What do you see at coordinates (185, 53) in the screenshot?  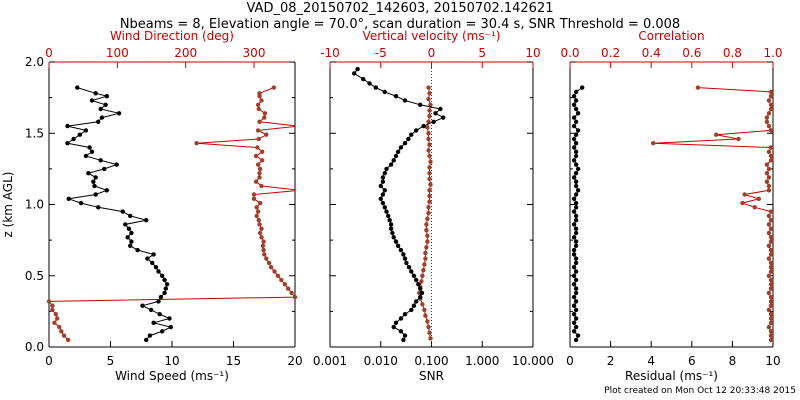 I see `top-tick-label: 200` at bounding box center [185, 53].